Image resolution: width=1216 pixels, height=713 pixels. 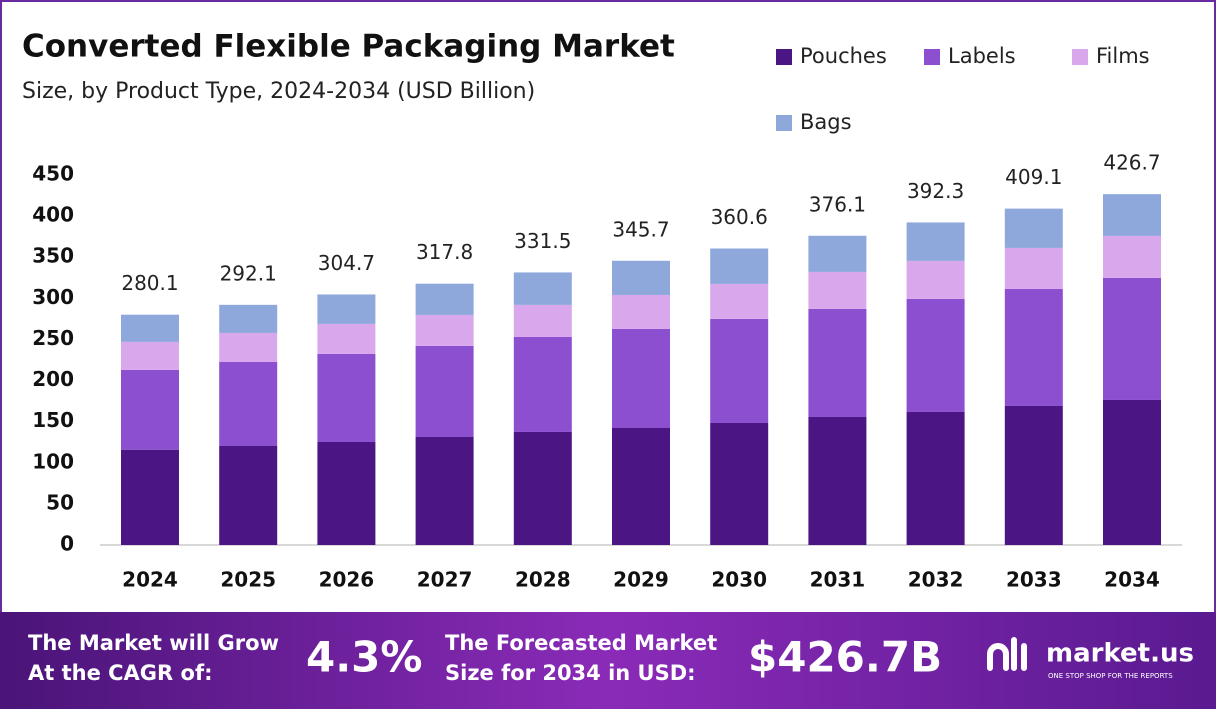 I want to click on total-label: 426.7, so click(x=1131, y=163).